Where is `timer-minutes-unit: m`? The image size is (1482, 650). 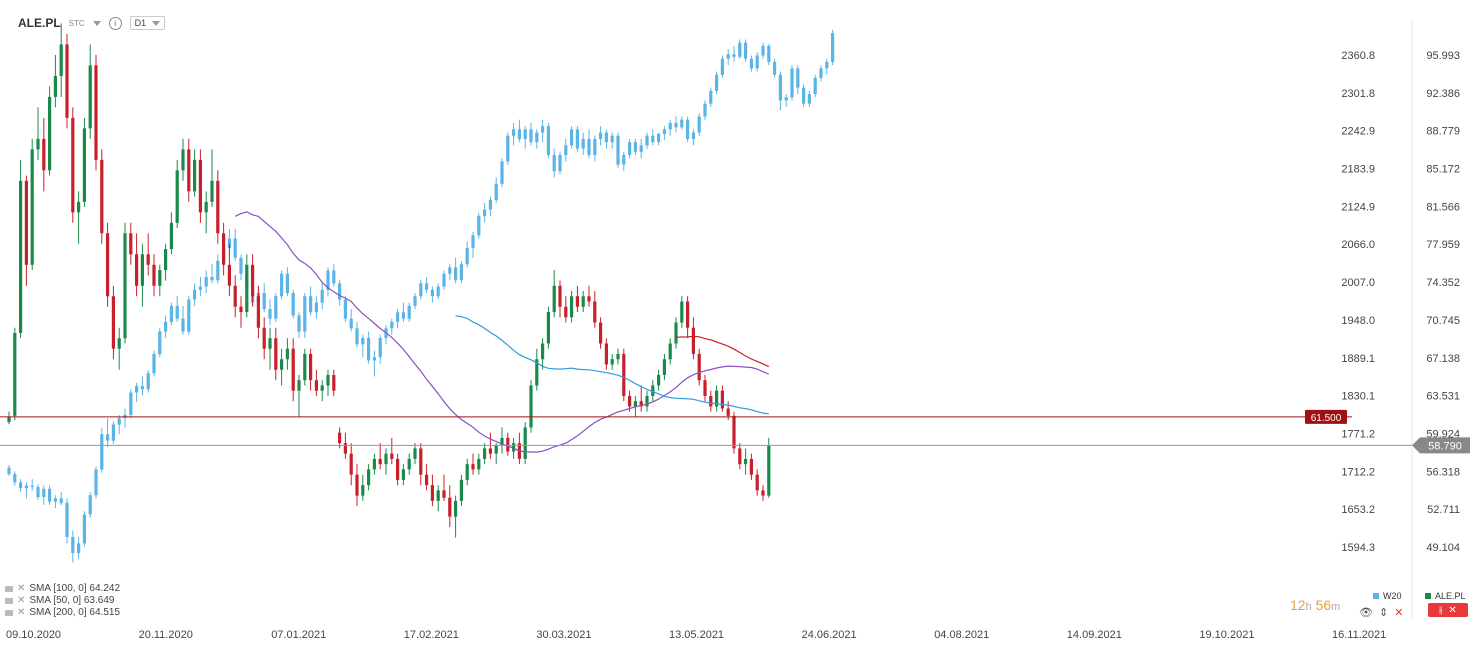 timer-minutes-unit: m is located at coordinates (1336, 607).